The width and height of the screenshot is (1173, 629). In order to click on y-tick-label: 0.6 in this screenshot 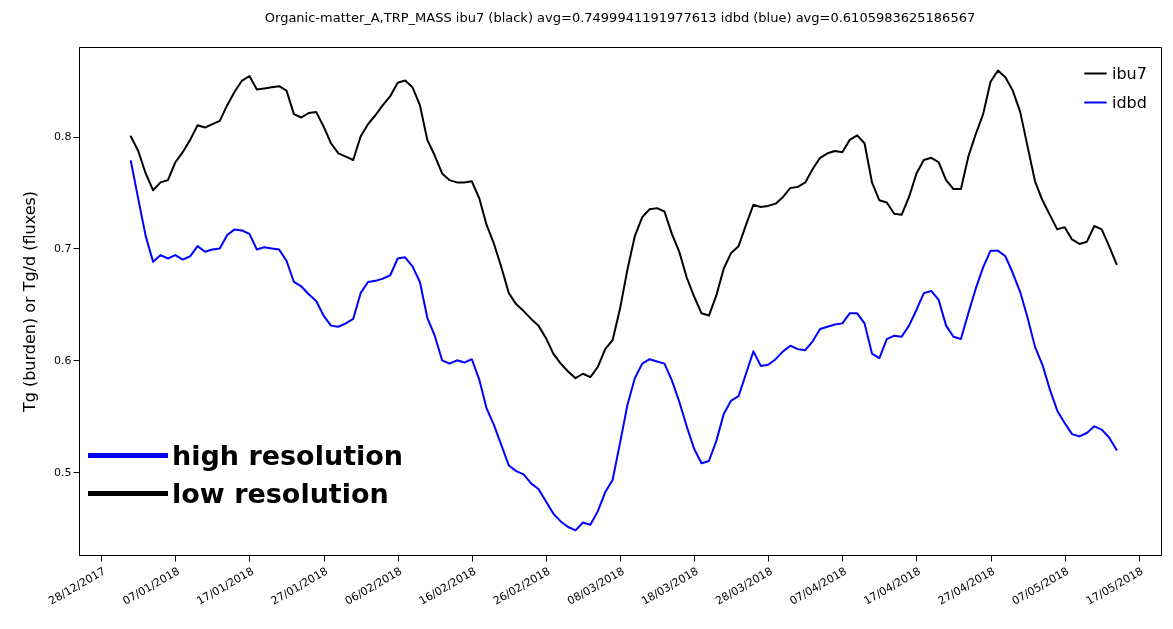, I will do `click(63, 360)`.